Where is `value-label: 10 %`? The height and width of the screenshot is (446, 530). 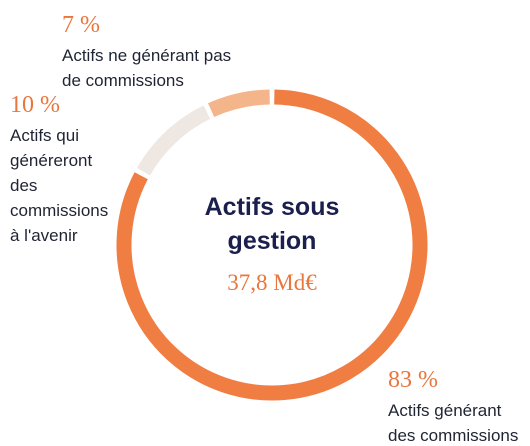
value-label: 10 % is located at coordinates (35, 105).